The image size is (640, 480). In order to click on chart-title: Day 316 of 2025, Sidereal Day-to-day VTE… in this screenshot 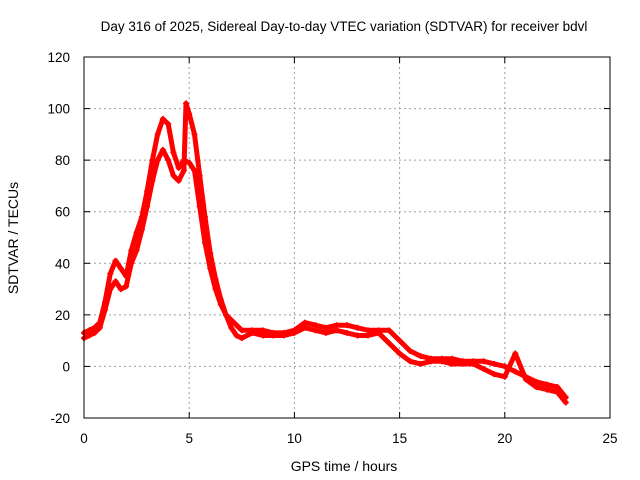, I will do `click(344, 26)`.